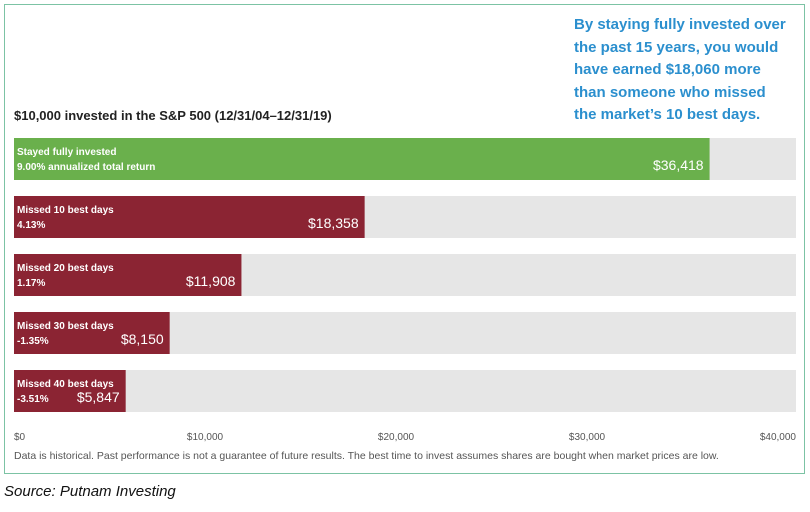 The image size is (810, 512). I want to click on bar-sublabel: 1.17%, so click(31, 283).